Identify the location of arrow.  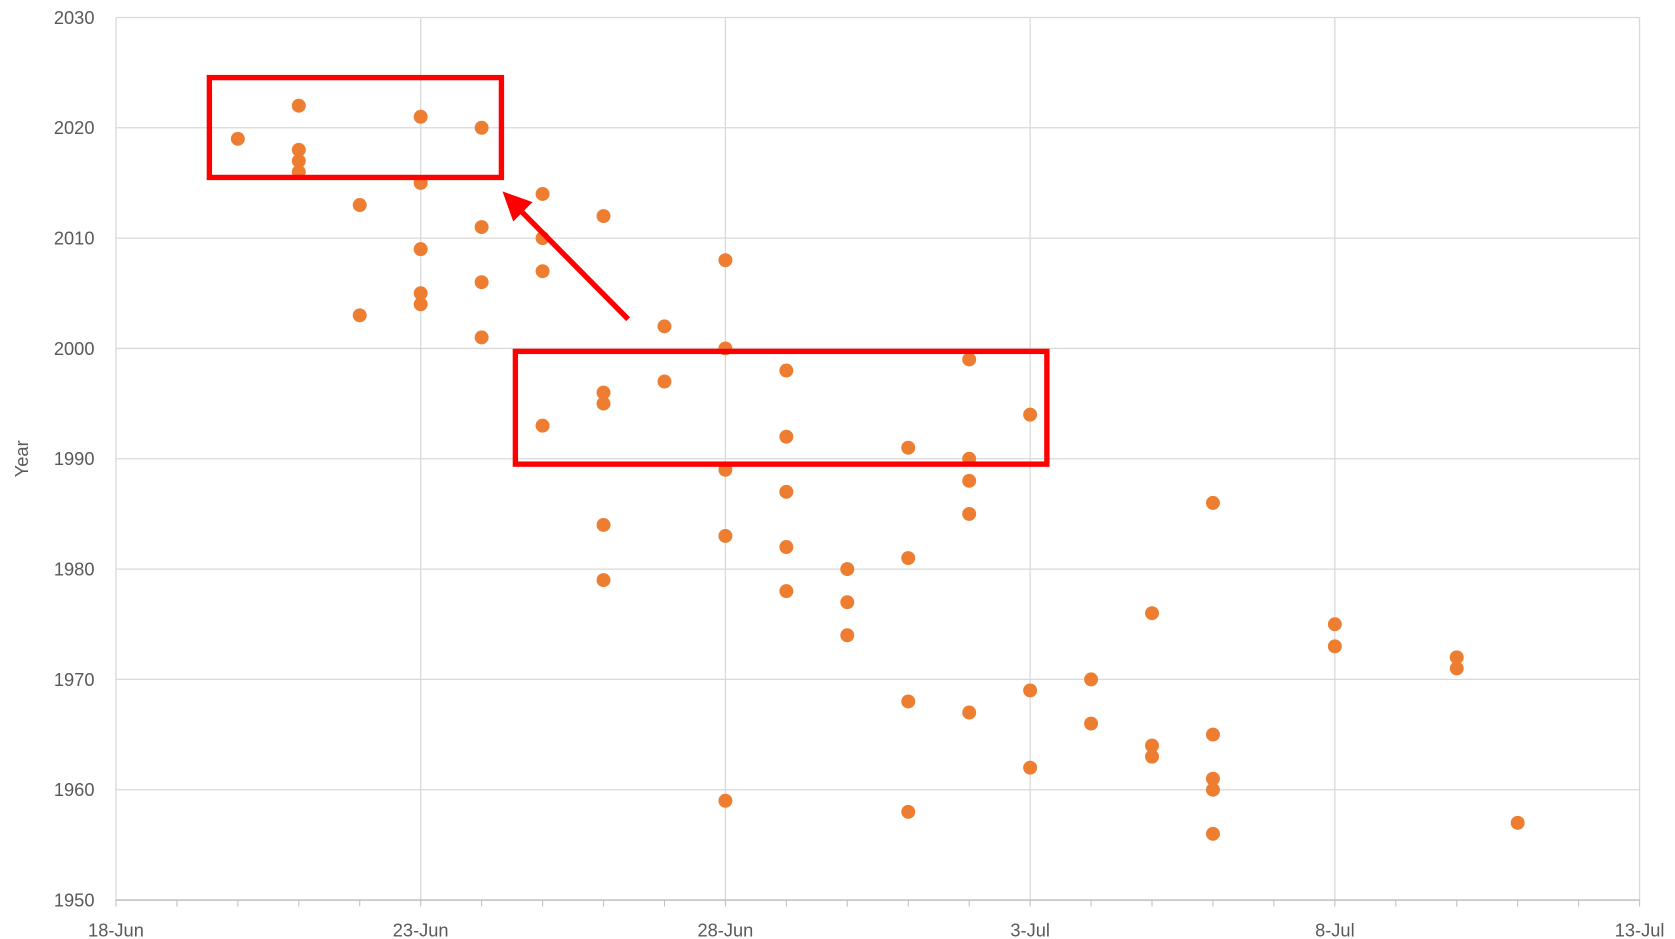
(573, 263).